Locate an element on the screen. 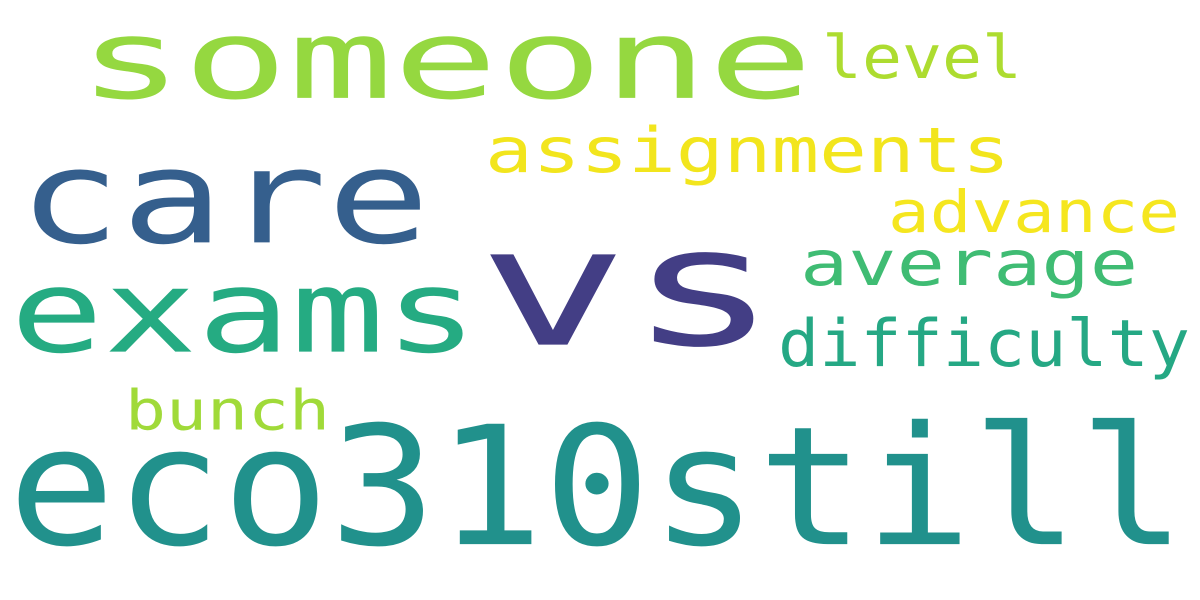 Image resolution: width=1200 pixels, height=600 pixels. word-average: average is located at coordinates (969, 264).